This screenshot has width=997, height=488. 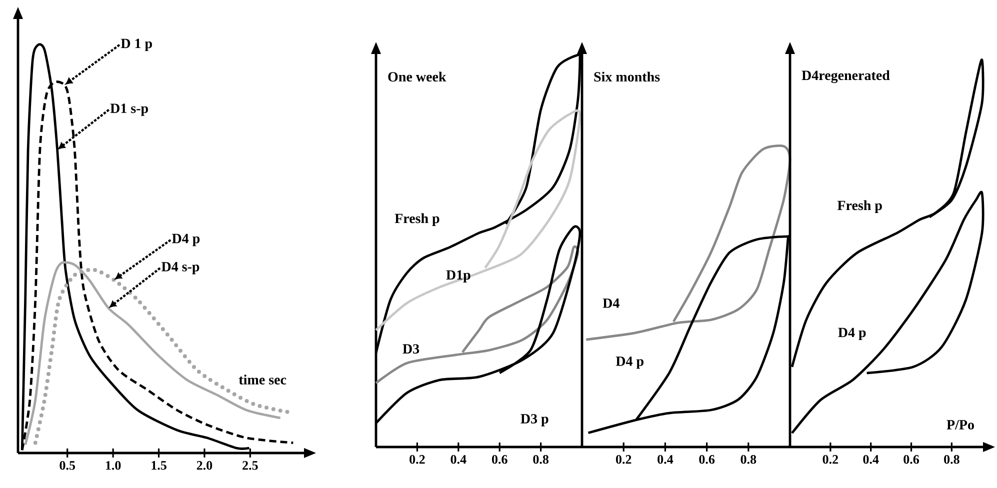 I want to click on annotation: D3, so click(x=411, y=349).